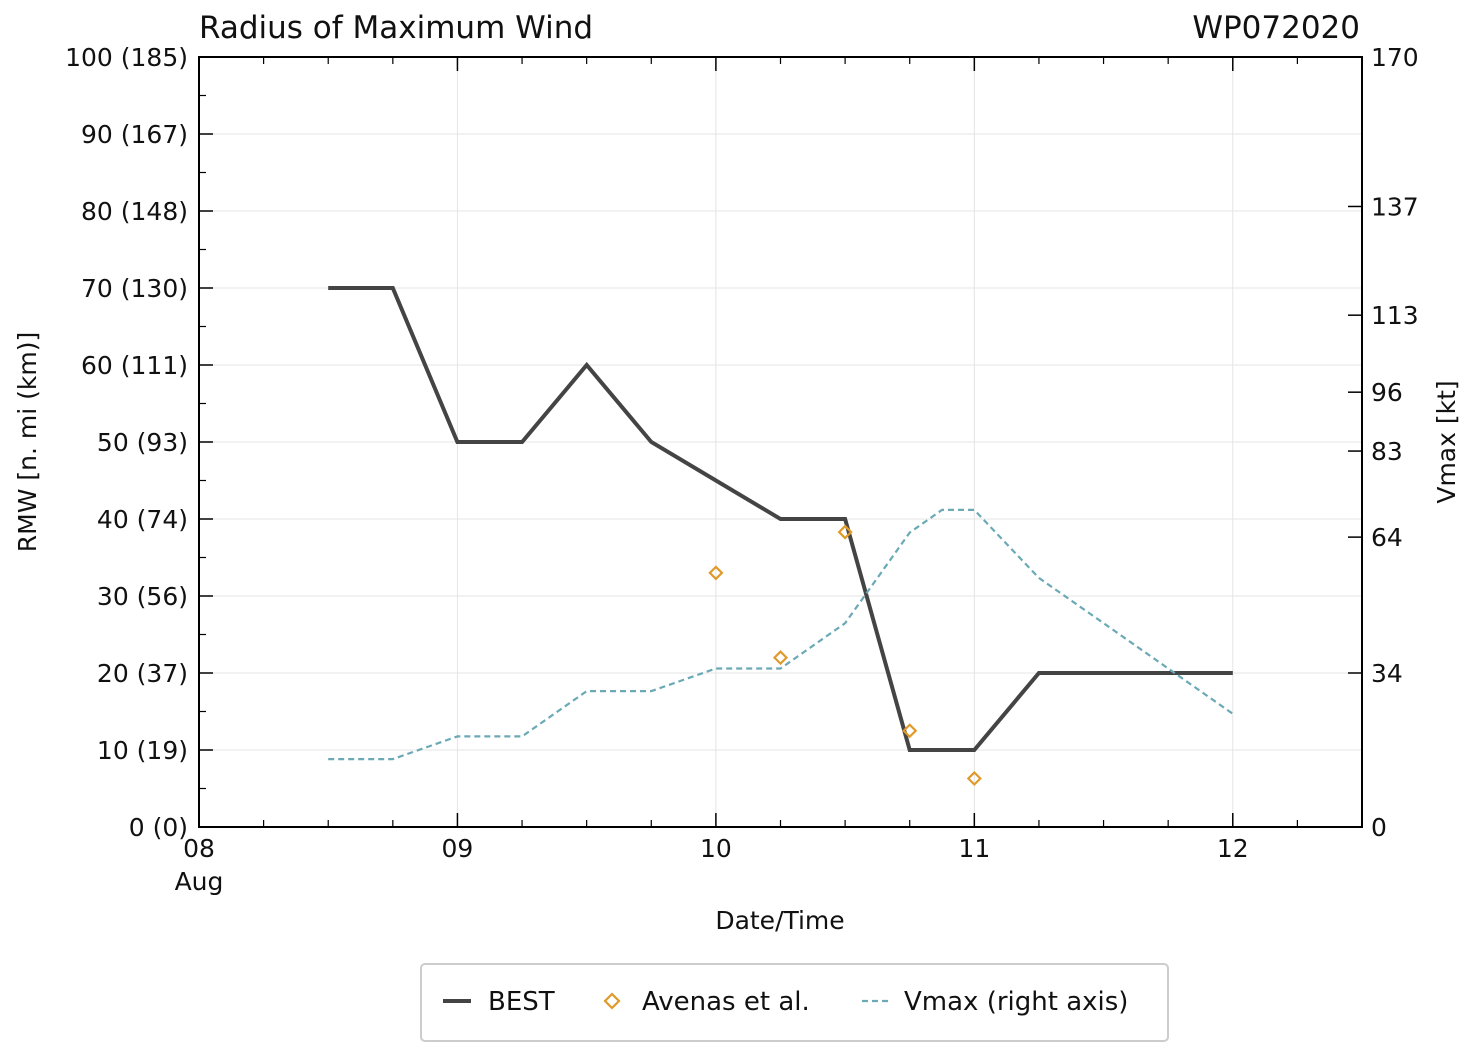 Image resolution: width=1477 pixels, height=1055 pixels. Describe the element at coordinates (142, 750) in the screenshot. I see `y-tick-label-left: 10 (19)` at that location.